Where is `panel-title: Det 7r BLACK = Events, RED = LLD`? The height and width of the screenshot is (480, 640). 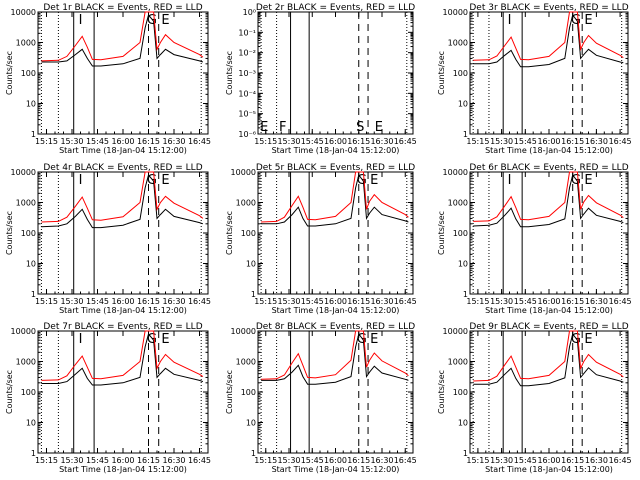 panel-title: Det 7r BLACK = Events, RED = LLD is located at coordinates (122, 327).